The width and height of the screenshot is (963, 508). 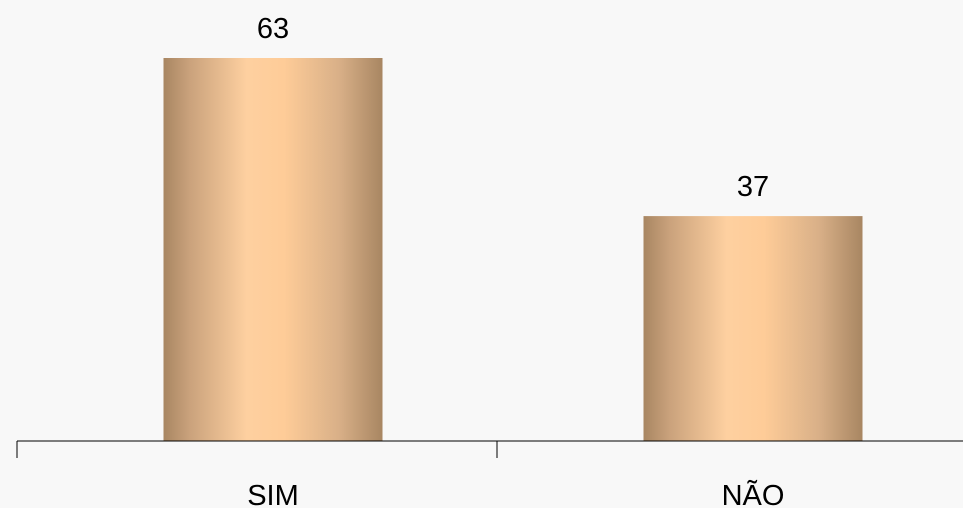 I want to click on data-label: 63, so click(x=273, y=29).